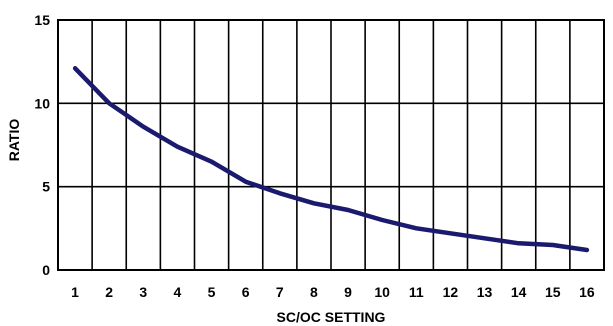 The width and height of the screenshot is (613, 326). I want to click on x-tick-label: 2, so click(109, 292).